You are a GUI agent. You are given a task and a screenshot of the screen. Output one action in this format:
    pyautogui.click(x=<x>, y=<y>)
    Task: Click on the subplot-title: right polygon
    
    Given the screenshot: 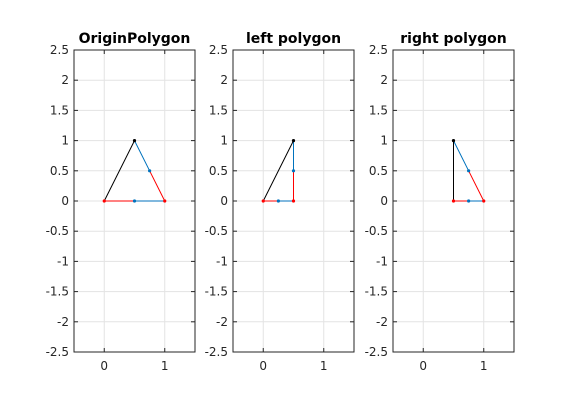 What is the action you would take?
    pyautogui.click(x=453, y=39)
    